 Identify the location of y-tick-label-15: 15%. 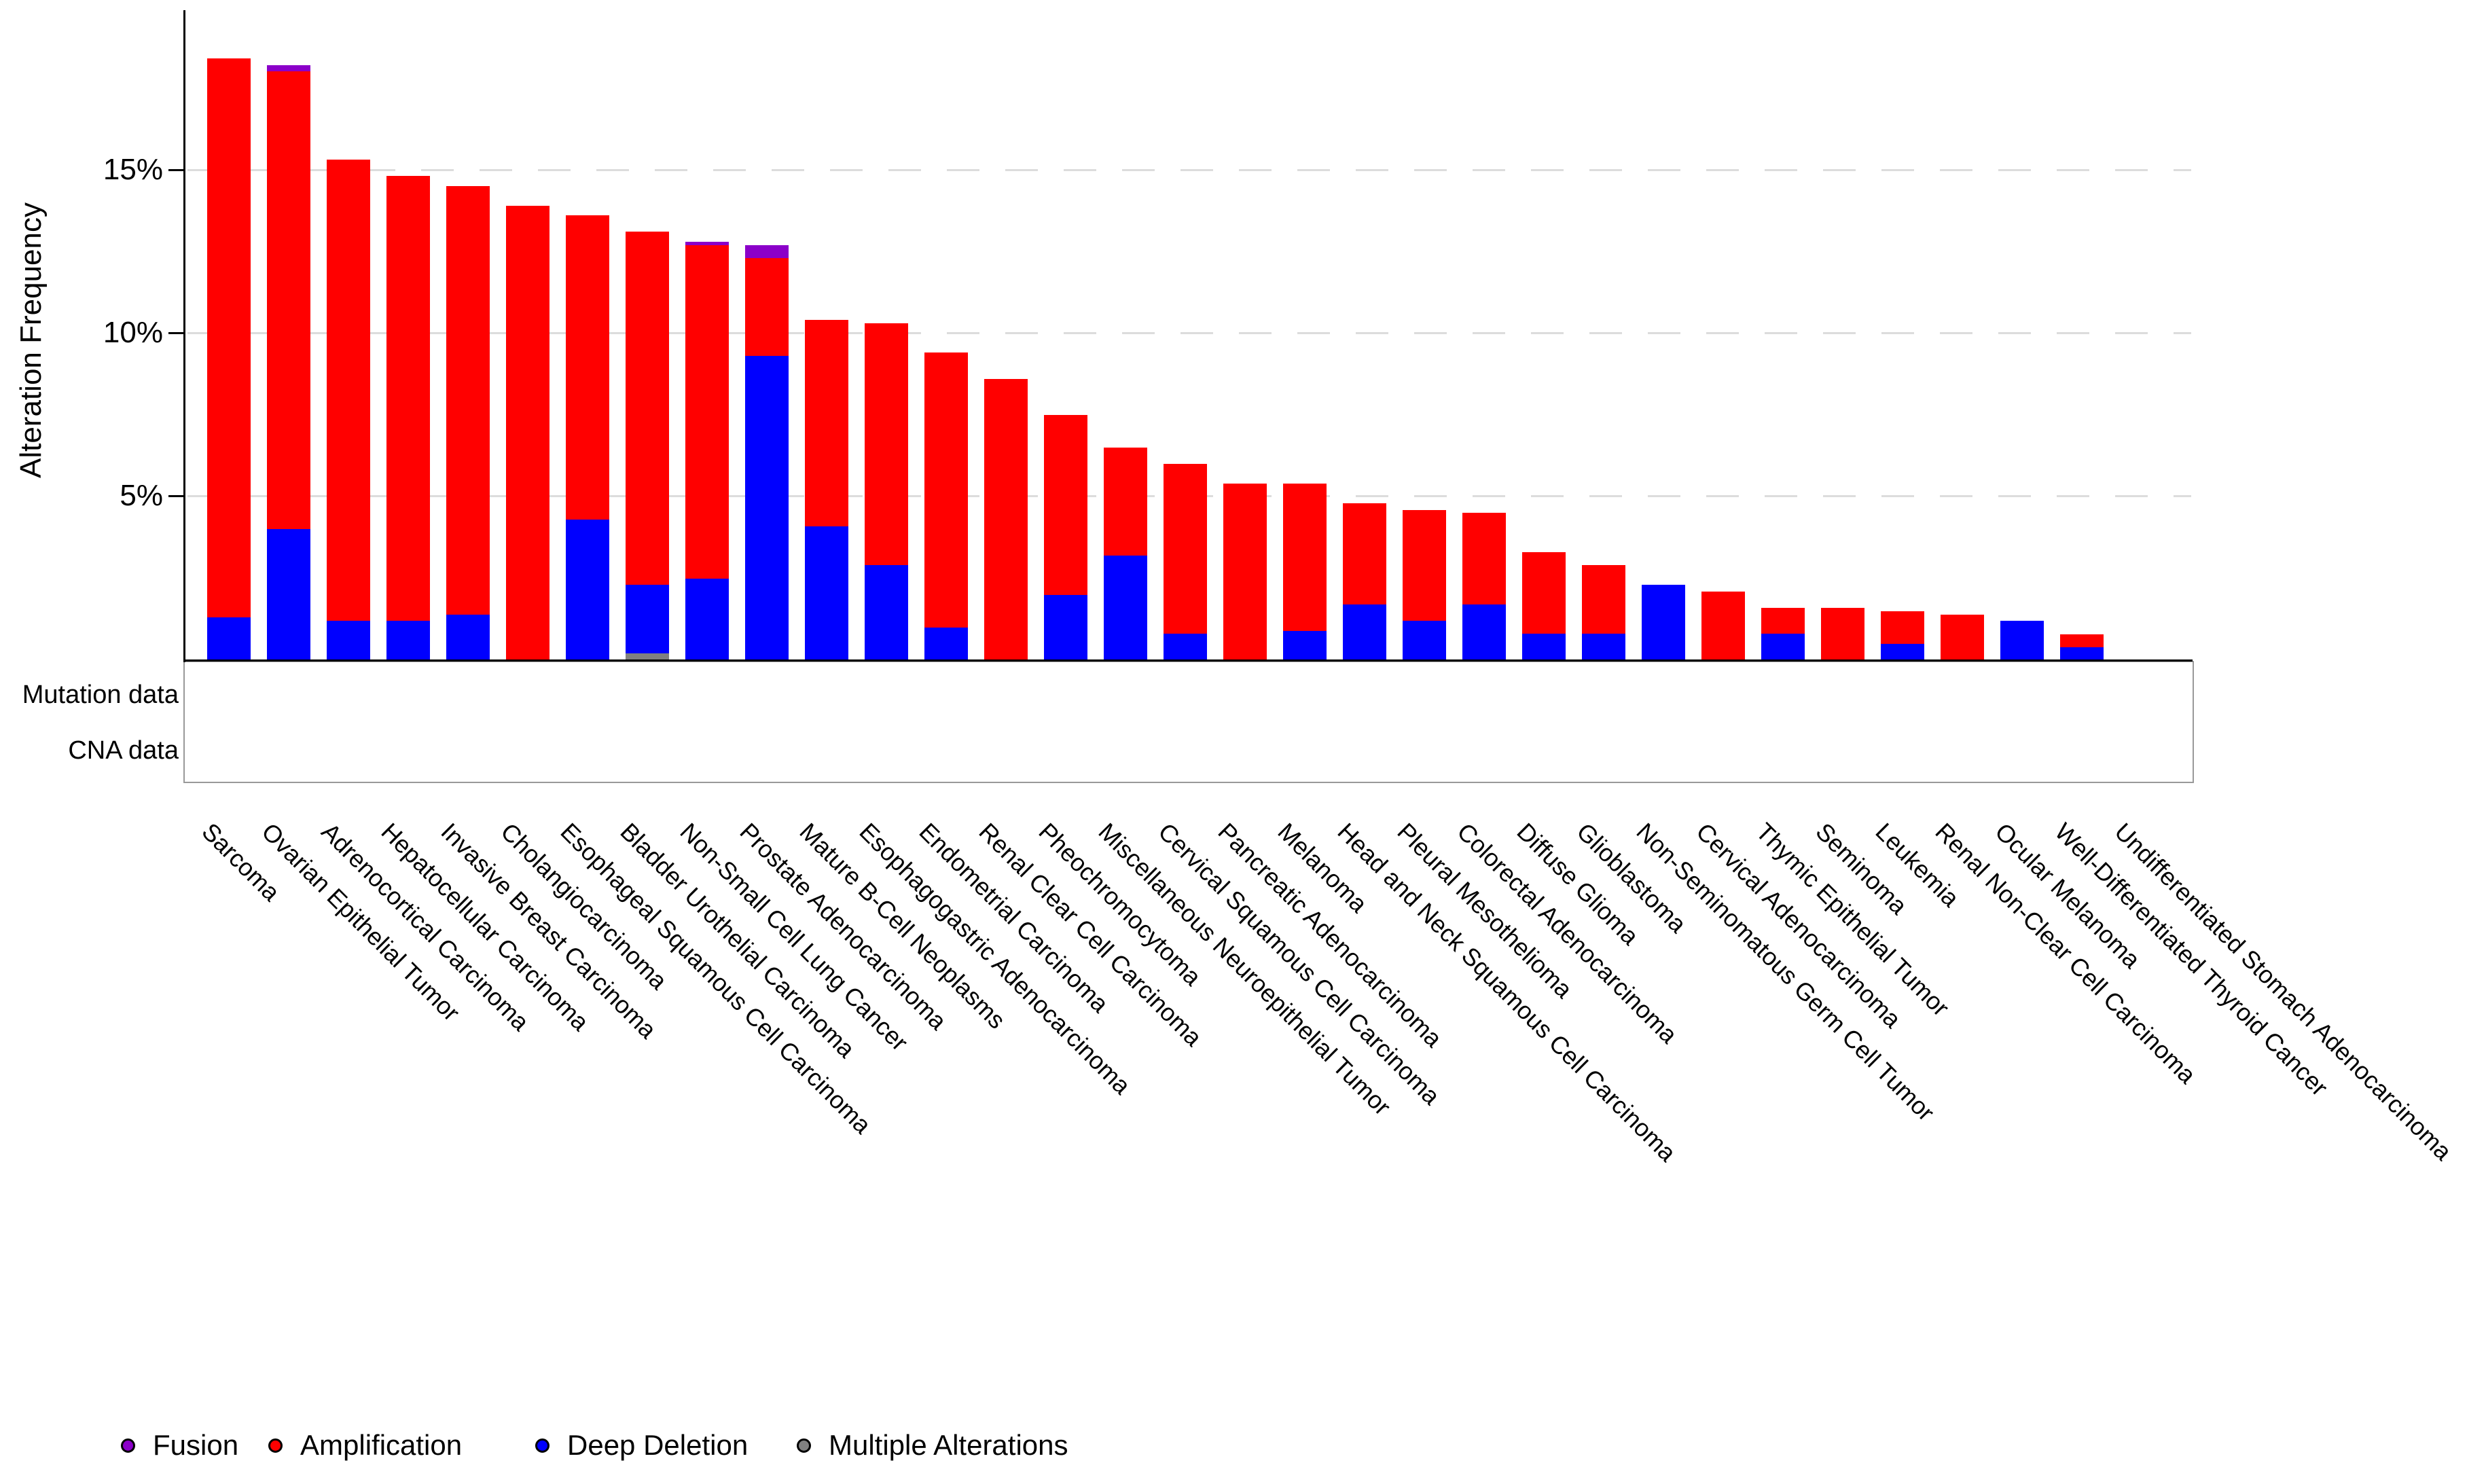
(133, 169).